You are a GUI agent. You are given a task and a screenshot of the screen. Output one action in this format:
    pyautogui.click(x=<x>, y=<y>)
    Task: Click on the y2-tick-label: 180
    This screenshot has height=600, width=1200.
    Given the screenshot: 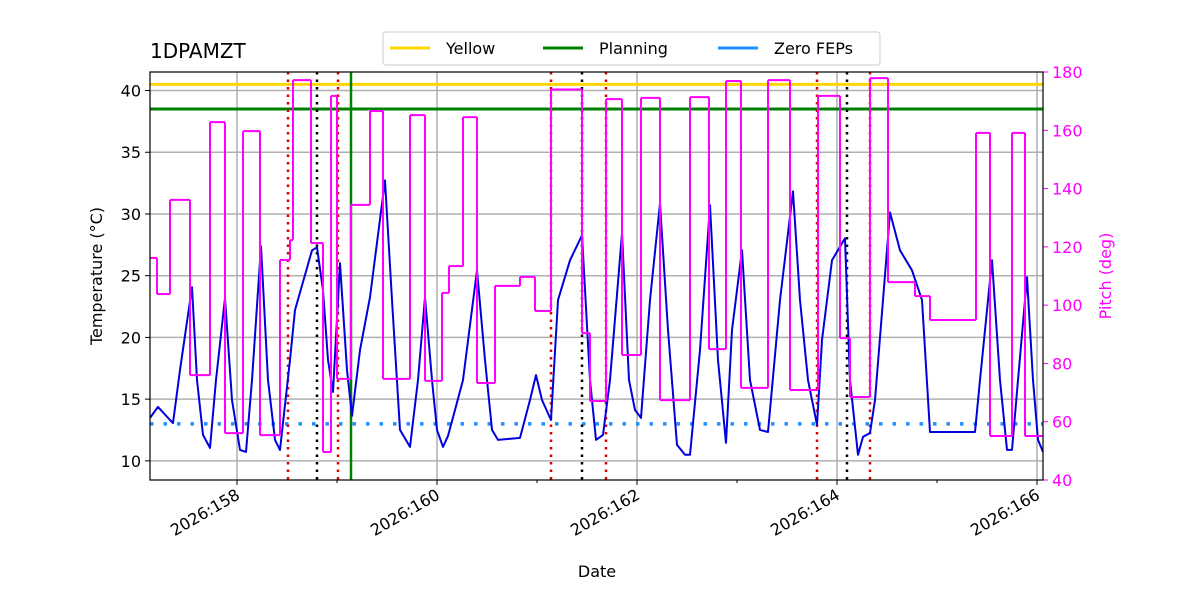 What is the action you would take?
    pyautogui.click(x=1067, y=72)
    